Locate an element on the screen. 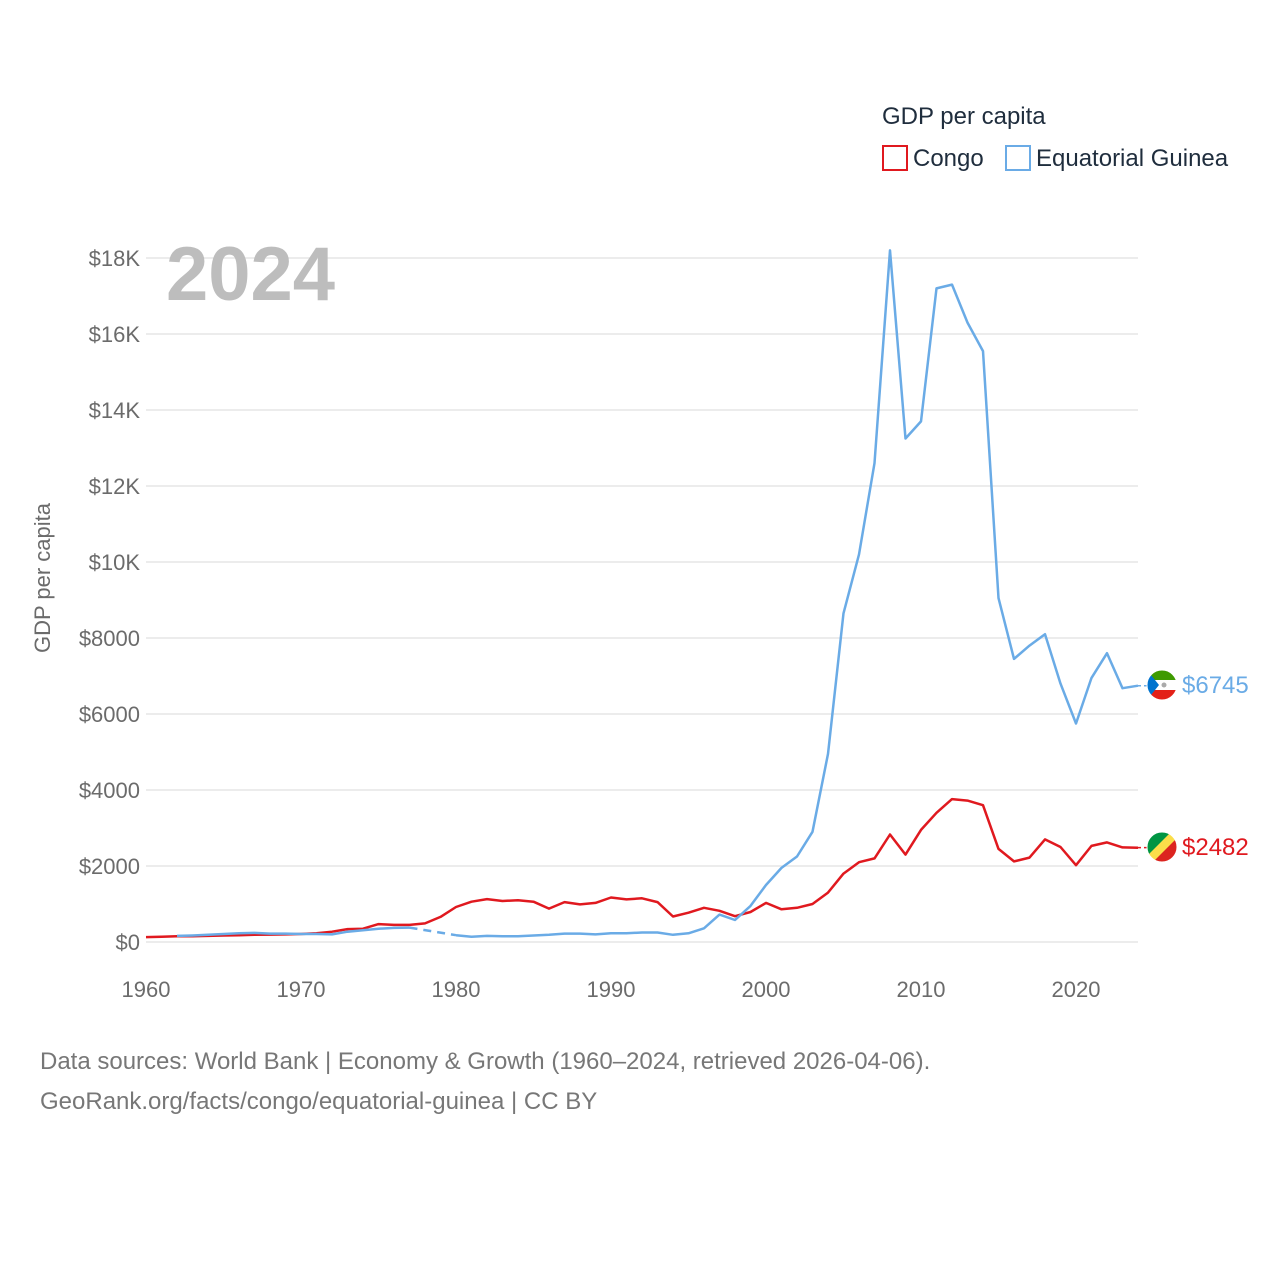 The height and width of the screenshot is (1280, 1280). y-tick-label: $4000 is located at coordinates (109, 790).